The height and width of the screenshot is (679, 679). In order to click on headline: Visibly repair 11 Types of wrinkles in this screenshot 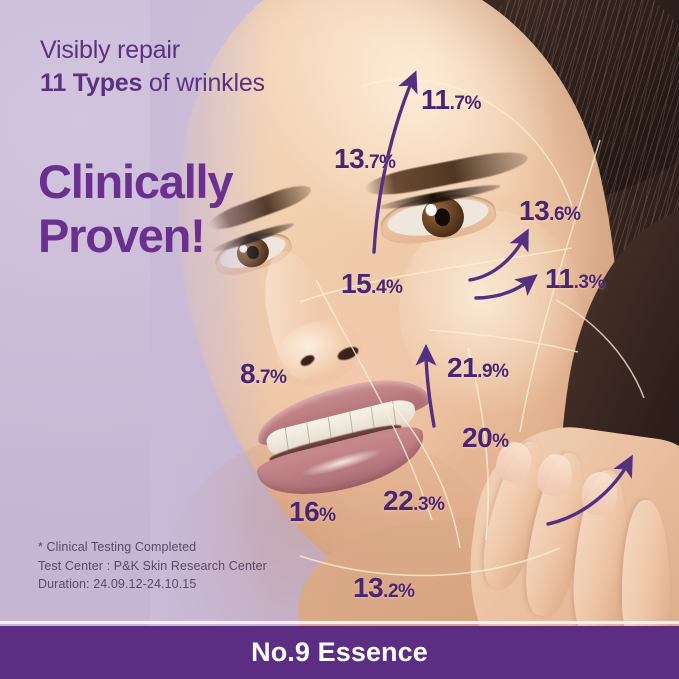, I will do `click(152, 67)`.